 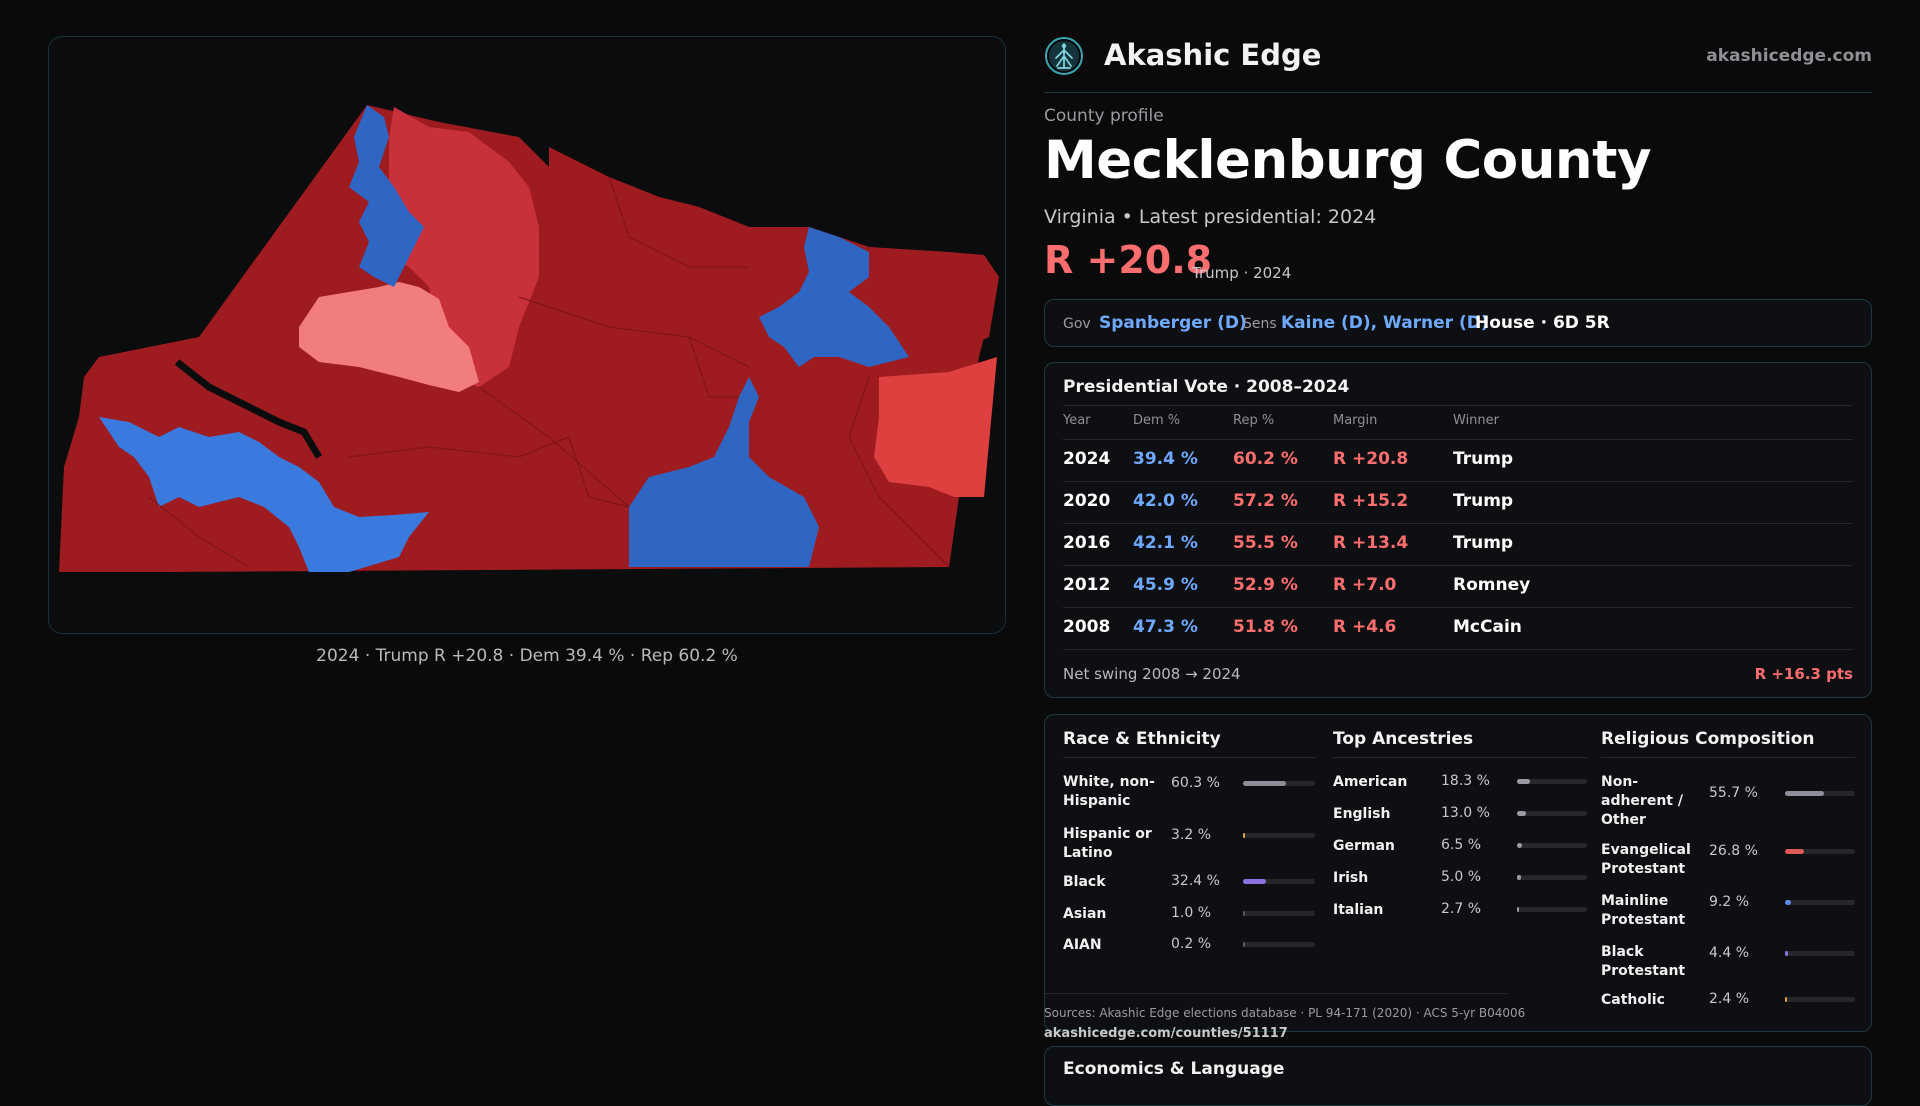 What do you see at coordinates (264, 494) in the screenshot?
I see `map-region-dem-southwest` at bounding box center [264, 494].